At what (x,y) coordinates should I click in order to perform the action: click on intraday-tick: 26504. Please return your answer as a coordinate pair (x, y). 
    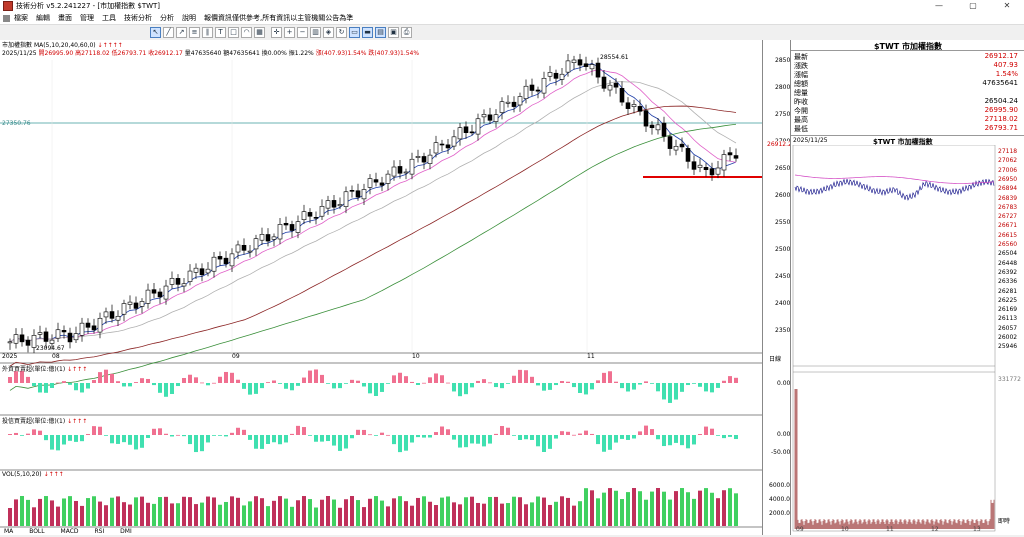
    Looking at the image, I should click on (1008, 254).